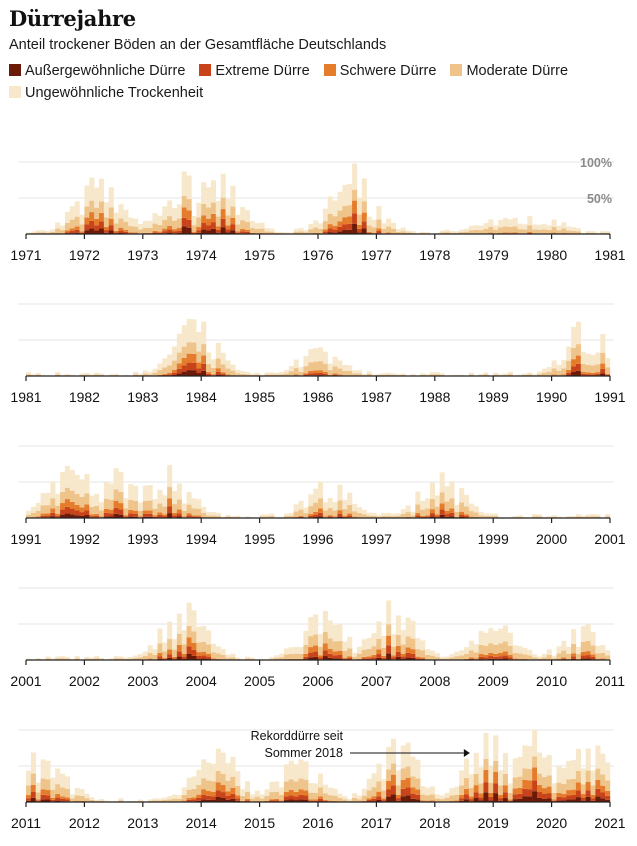 The height and width of the screenshot is (846, 637). I want to click on x-tick-label: 2020, so click(551, 823).